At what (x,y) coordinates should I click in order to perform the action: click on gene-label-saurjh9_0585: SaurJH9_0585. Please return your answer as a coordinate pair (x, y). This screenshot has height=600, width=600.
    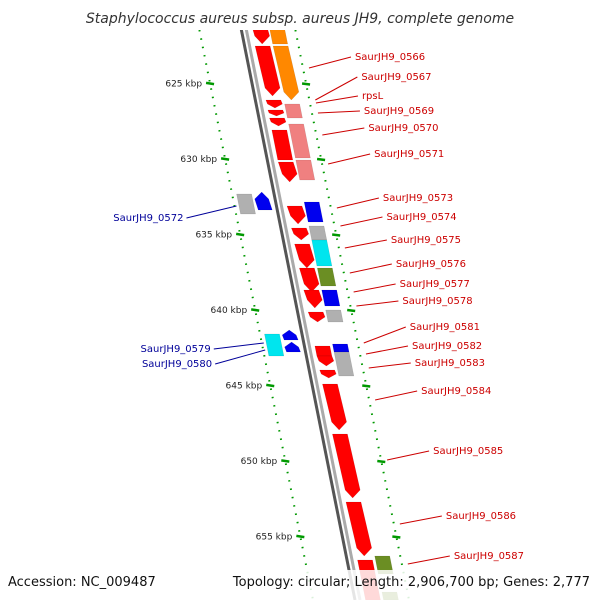
    Looking at the image, I should click on (468, 451).